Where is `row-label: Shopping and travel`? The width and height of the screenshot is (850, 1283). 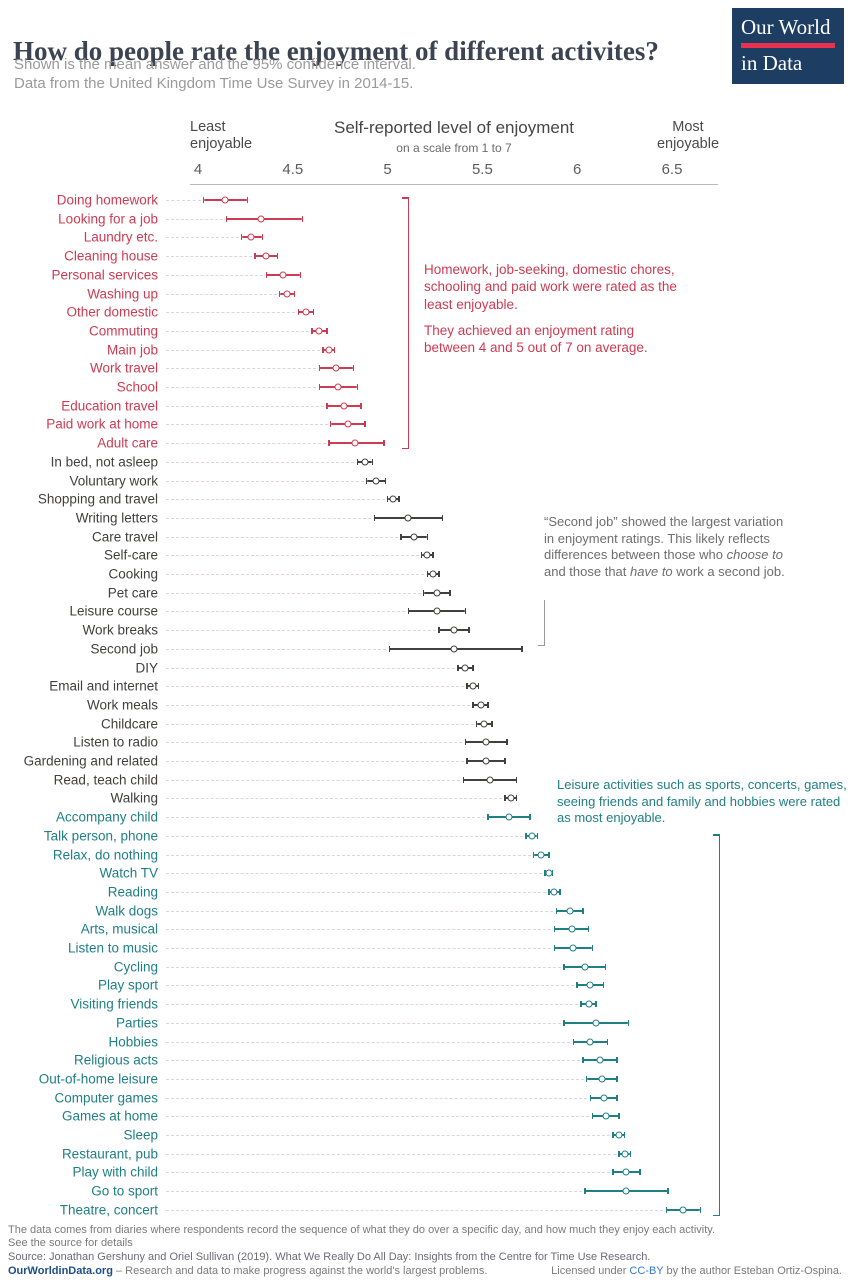
row-label: Shopping and travel is located at coordinates (97, 499).